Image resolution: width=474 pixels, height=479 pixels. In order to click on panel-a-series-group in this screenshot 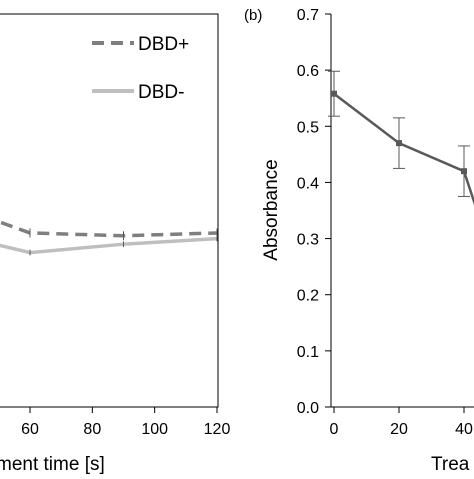, I will do `click(109, 238)`.